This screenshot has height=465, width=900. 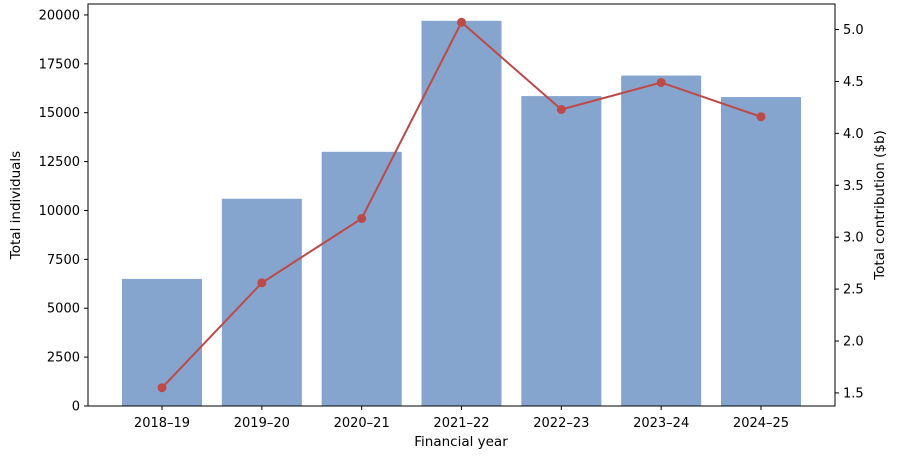 What do you see at coordinates (561, 423) in the screenshot?
I see `x-tick-label: 2022–23` at bounding box center [561, 423].